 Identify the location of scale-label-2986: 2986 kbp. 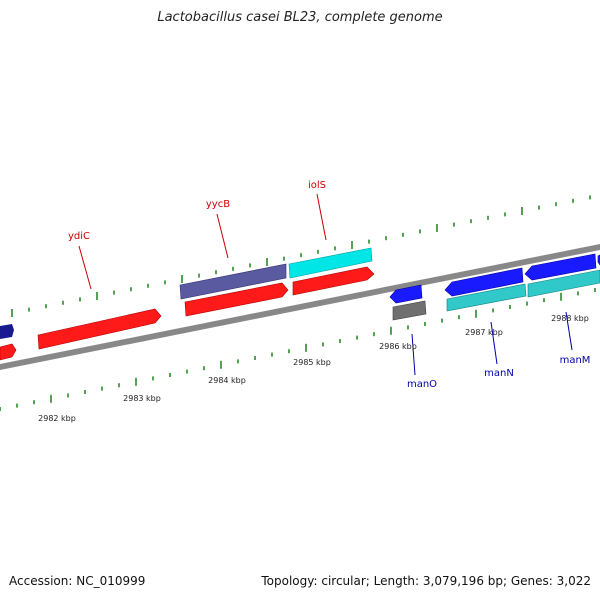
(398, 346).